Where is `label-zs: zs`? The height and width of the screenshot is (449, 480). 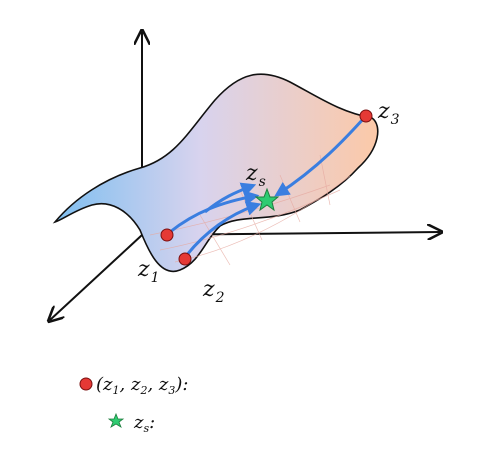 label-zs: zs is located at coordinates (255, 175).